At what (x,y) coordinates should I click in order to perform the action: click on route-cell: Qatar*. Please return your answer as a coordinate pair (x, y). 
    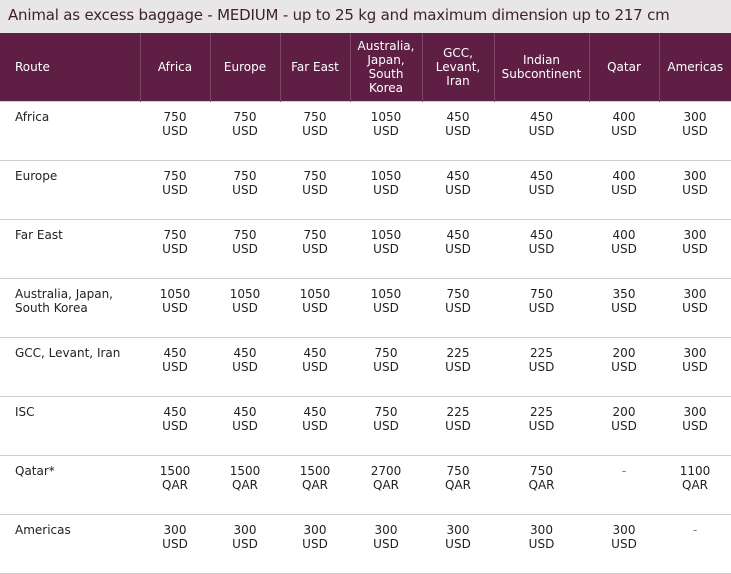
    Looking at the image, I should click on (70, 485).